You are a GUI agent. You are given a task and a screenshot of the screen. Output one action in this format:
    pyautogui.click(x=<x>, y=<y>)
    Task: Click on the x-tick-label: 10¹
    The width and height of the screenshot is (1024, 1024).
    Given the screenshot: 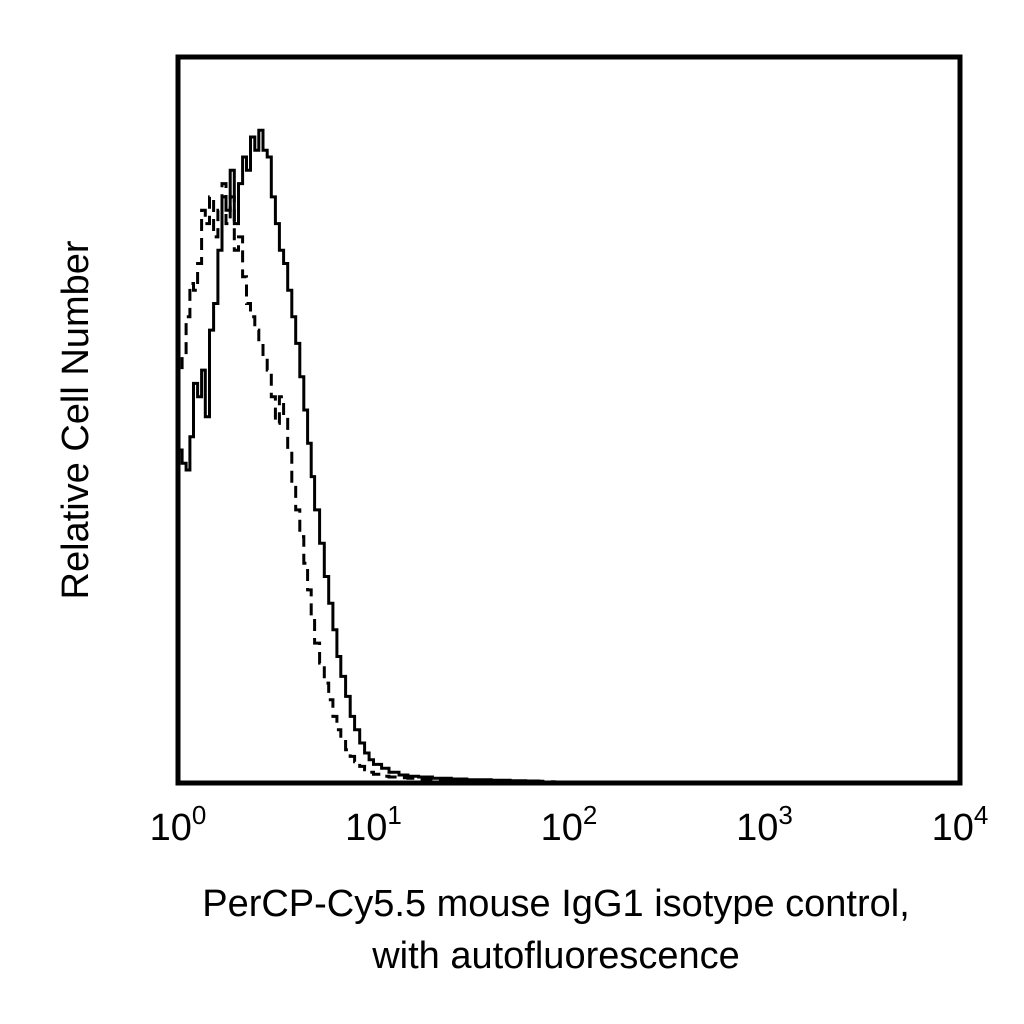 What is the action you would take?
    pyautogui.click(x=373, y=824)
    